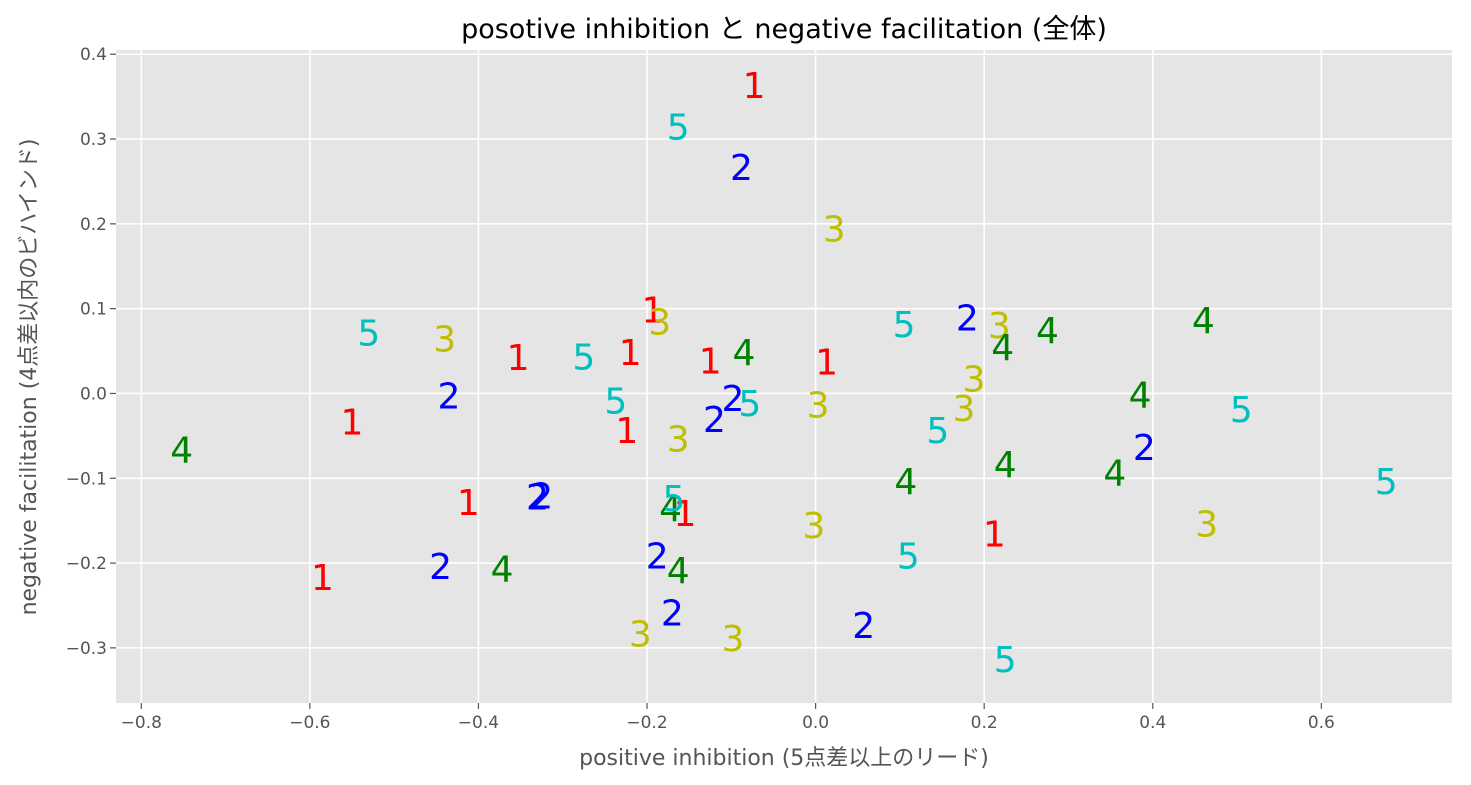 This screenshot has height=785, width=1471. I want to click on y-tick-label: −0.2, so click(86, 564).